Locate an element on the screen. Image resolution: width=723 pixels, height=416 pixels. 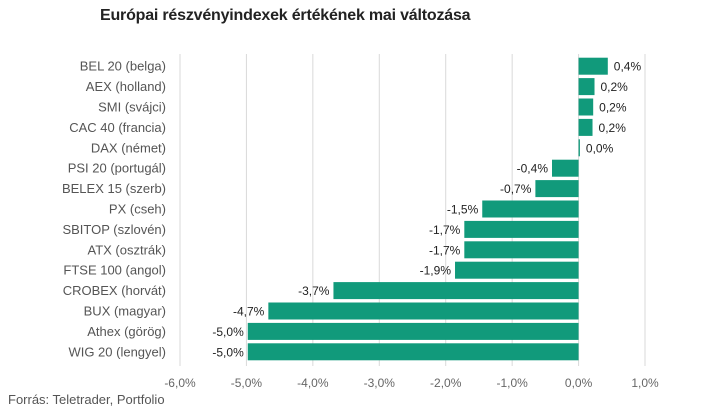
x-tick-label: -1,0% is located at coordinates (512, 383).